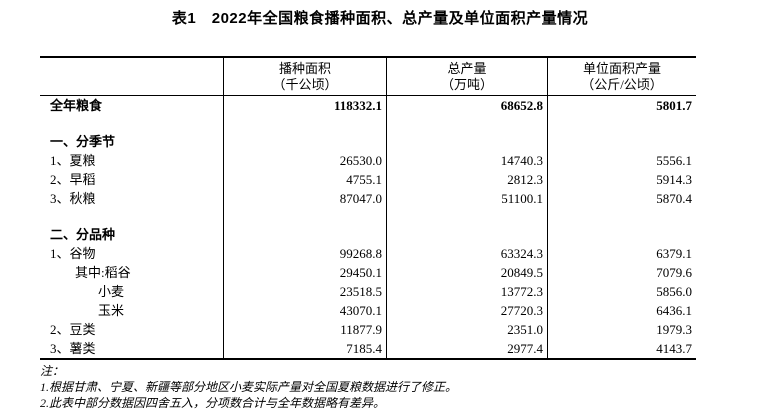  What do you see at coordinates (103, 272) in the screenshot?
I see `row-label: 其中:稻谷` at bounding box center [103, 272].